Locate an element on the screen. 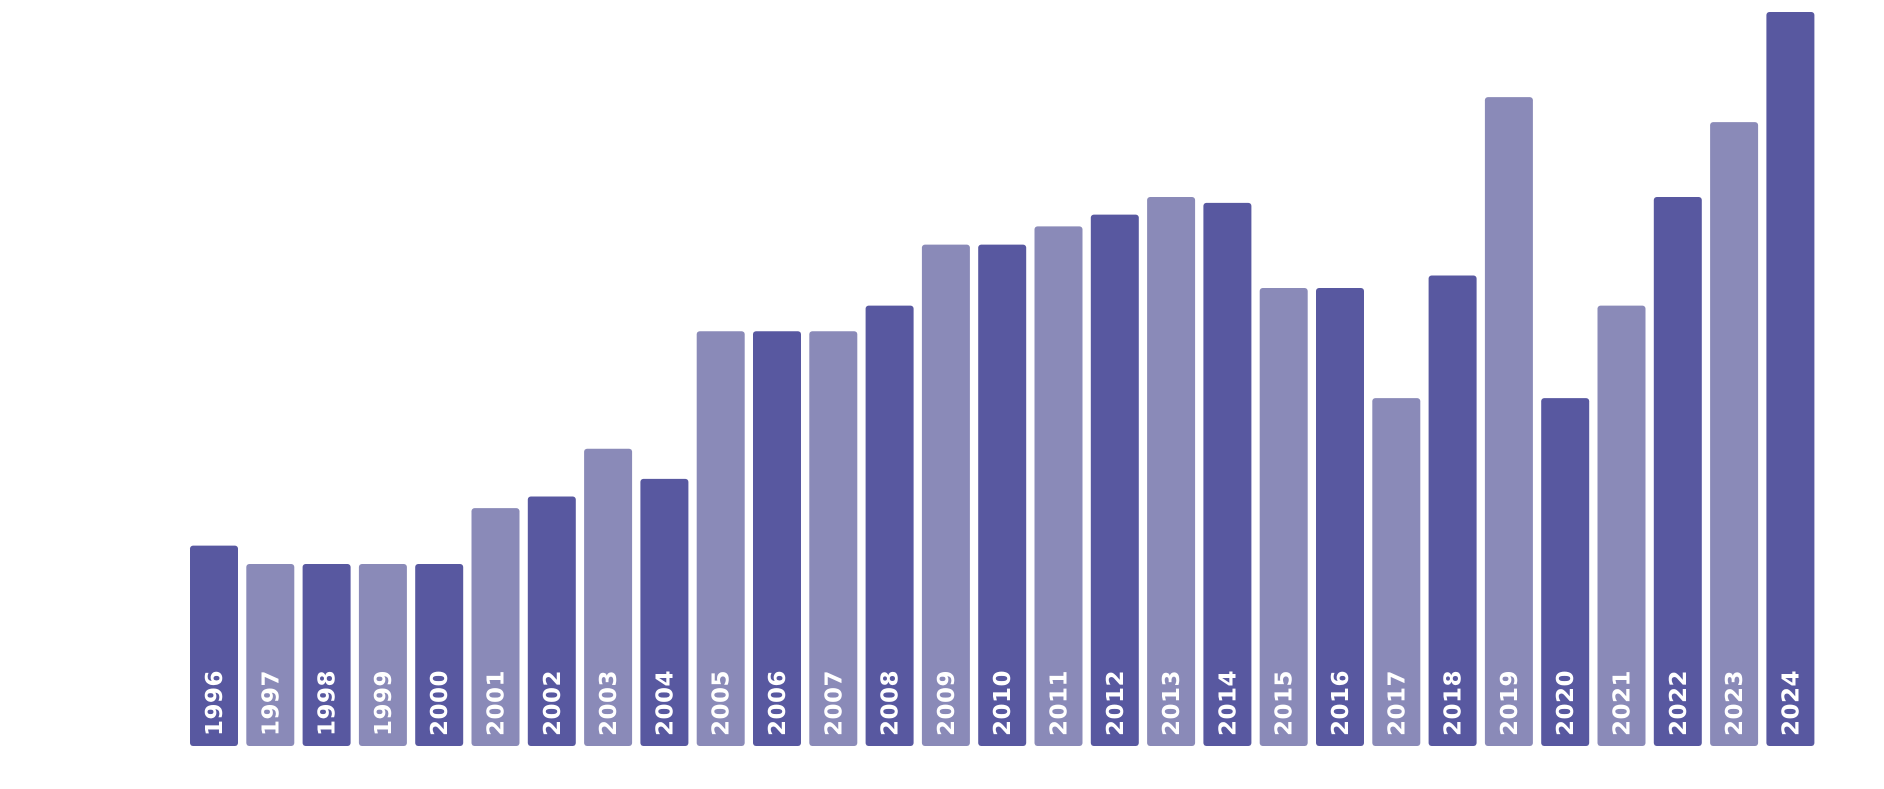 This screenshot has width=1884, height=789. bar-label-1997: 1997 is located at coordinates (271, 703).